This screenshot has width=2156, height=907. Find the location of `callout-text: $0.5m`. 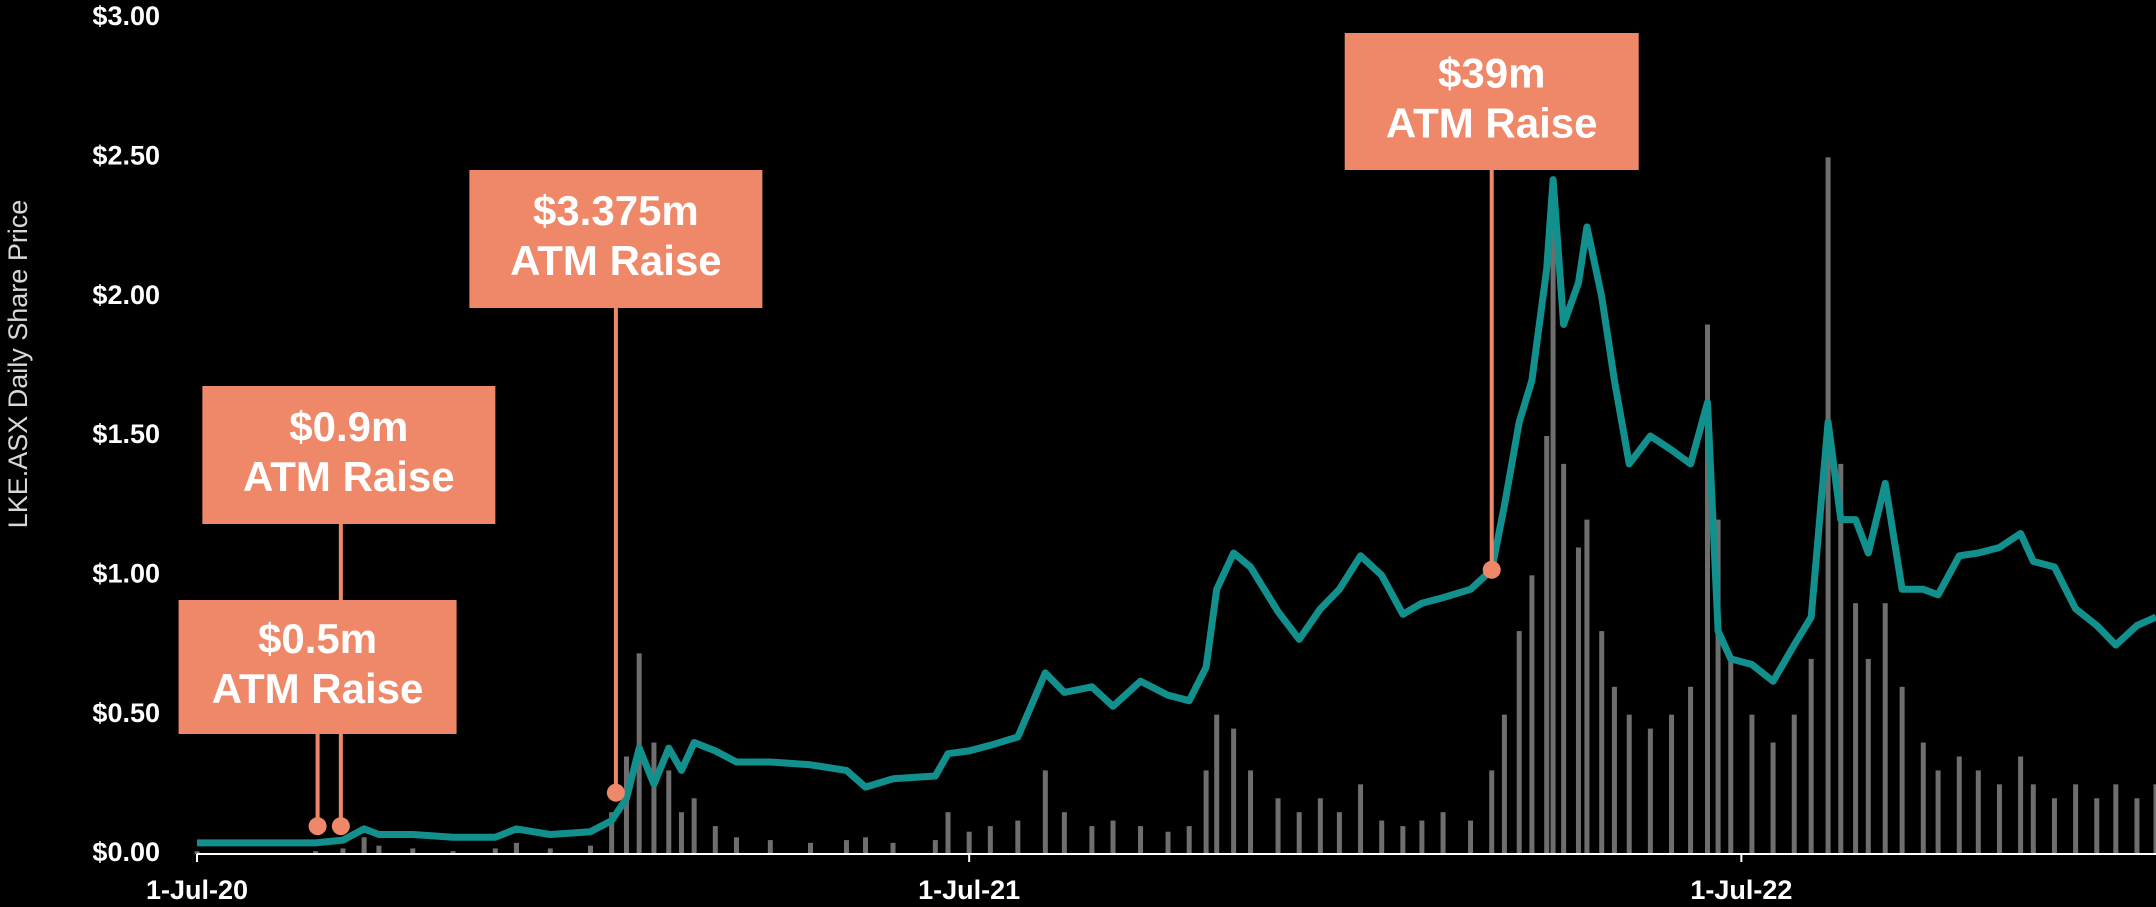

callout-text: $0.5m is located at coordinates (317, 638).